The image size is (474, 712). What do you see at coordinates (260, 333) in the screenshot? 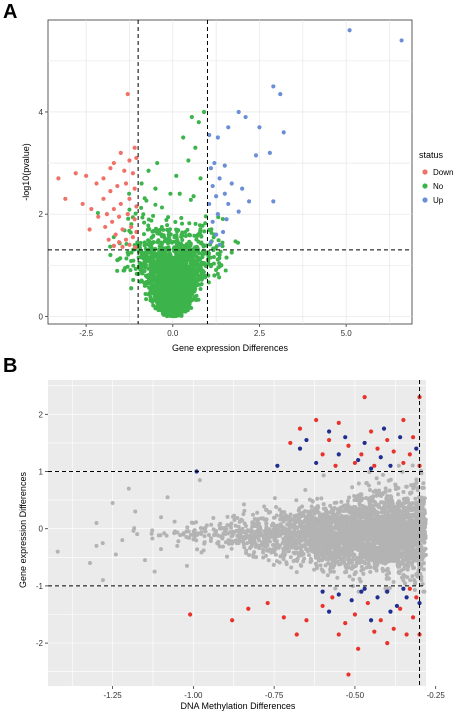
I see `x-tick-label: 2.5` at bounding box center [260, 333].